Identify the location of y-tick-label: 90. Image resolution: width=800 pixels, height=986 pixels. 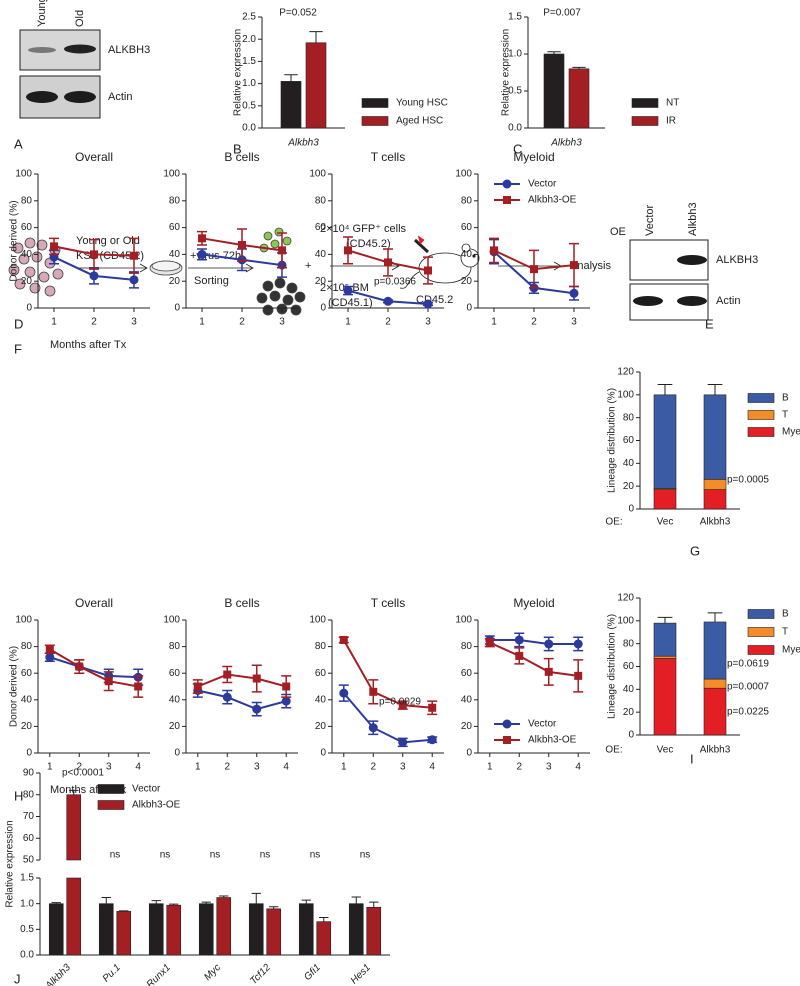
(29, 773).